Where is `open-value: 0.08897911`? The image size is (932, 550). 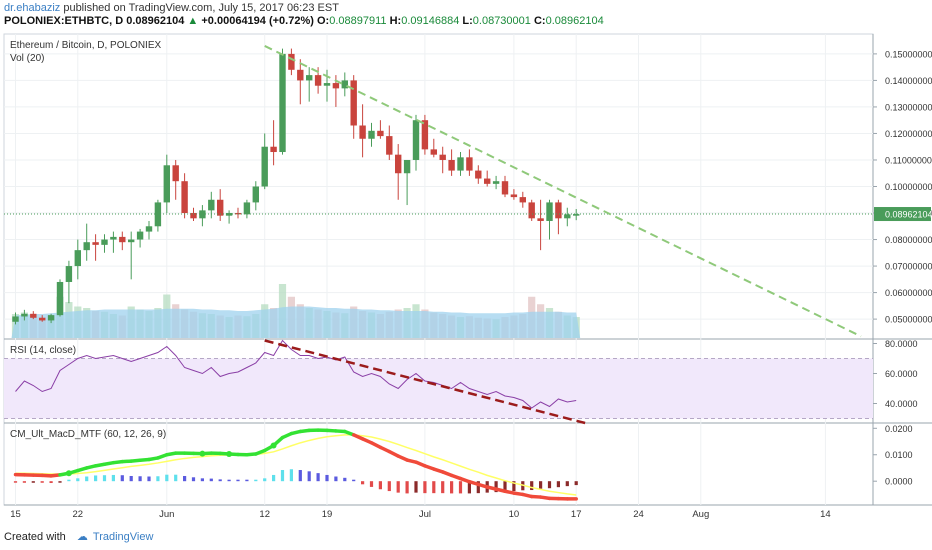
open-value: 0.08897911 is located at coordinates (358, 21).